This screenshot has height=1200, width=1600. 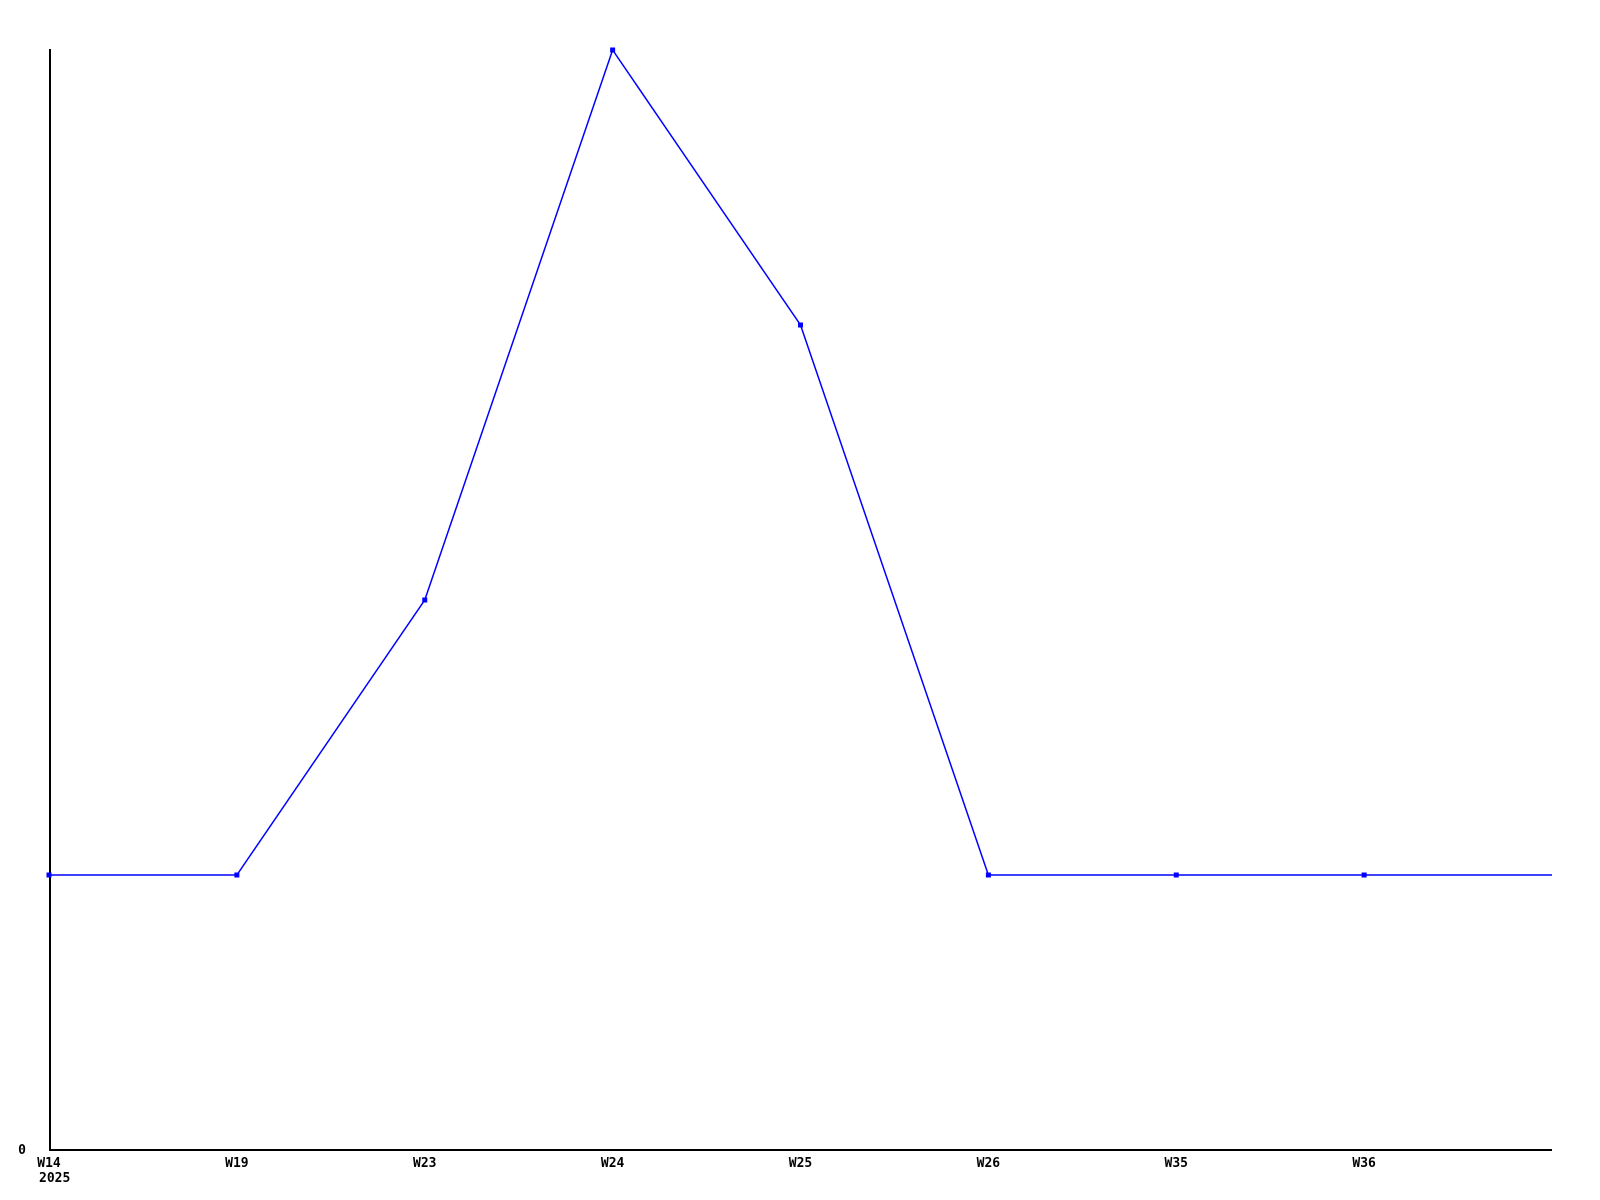 What do you see at coordinates (800, 1163) in the screenshot?
I see `x-tick-label: W25` at bounding box center [800, 1163].